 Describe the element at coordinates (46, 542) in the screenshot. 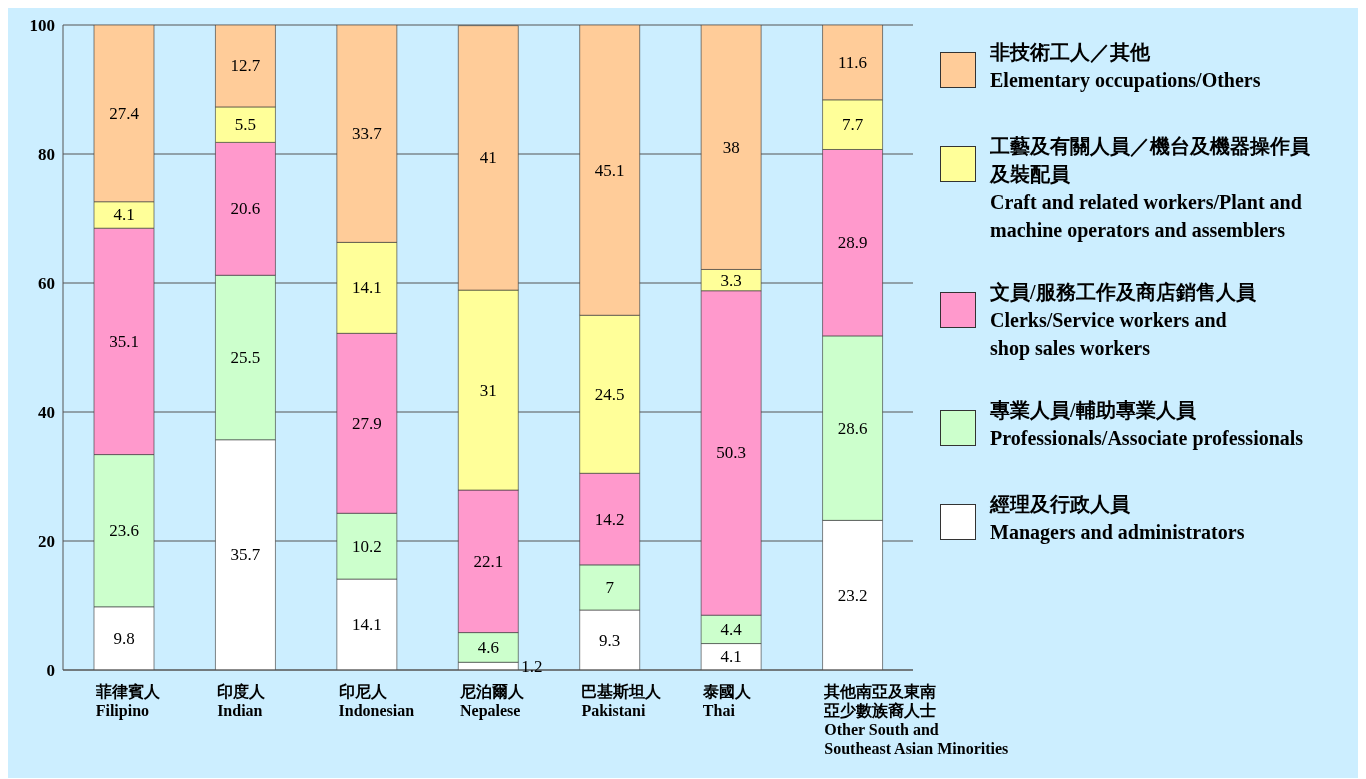

I see `y-tick-label: 20` at that location.